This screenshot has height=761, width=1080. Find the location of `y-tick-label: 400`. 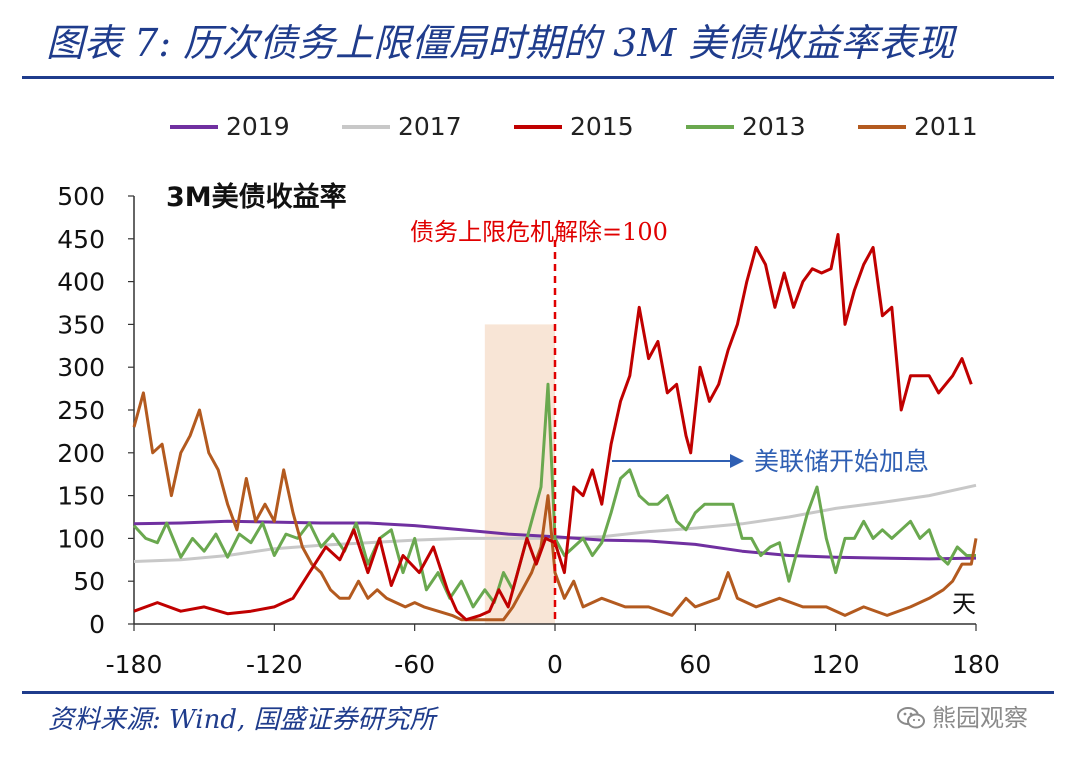

y-tick-label: 400 is located at coordinates (81, 282).